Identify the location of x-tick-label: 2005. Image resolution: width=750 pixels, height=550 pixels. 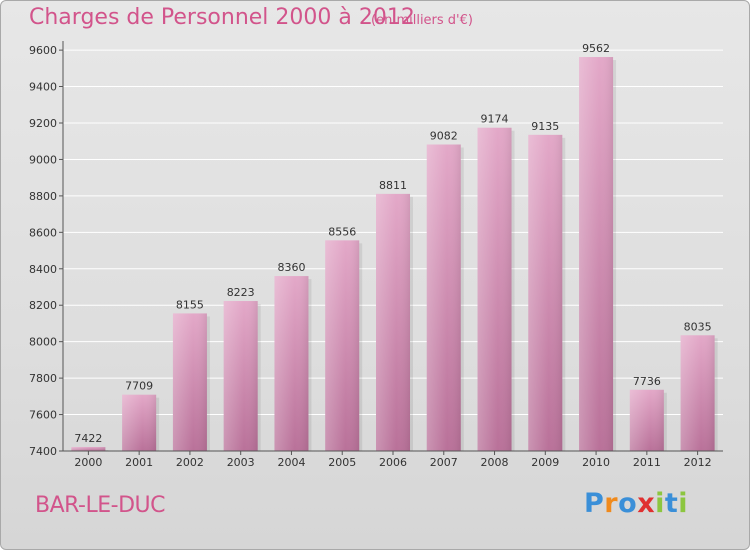
(342, 462).